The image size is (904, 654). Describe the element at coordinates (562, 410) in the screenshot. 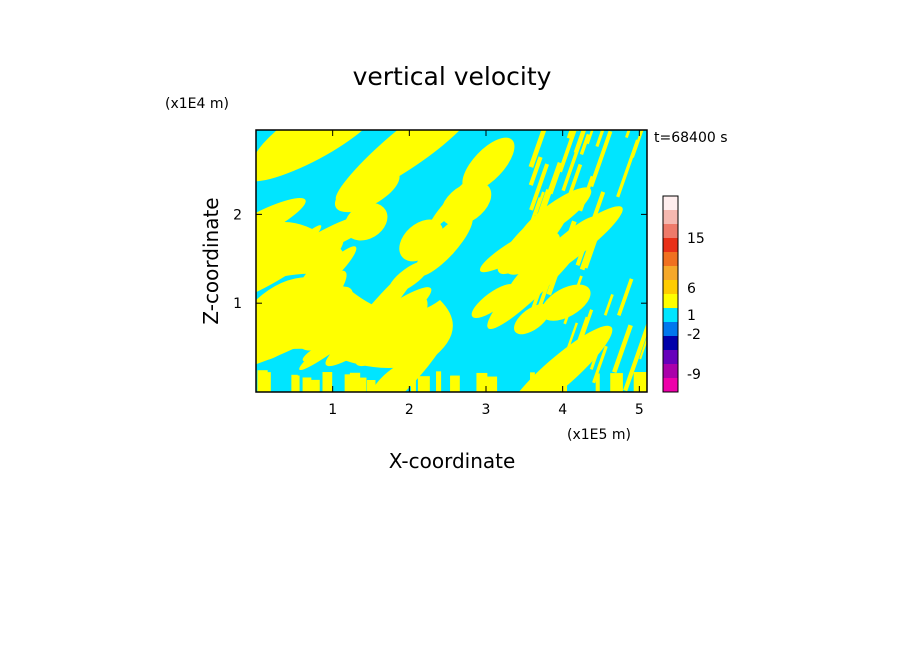

I see `x-tick-label: 4` at that location.